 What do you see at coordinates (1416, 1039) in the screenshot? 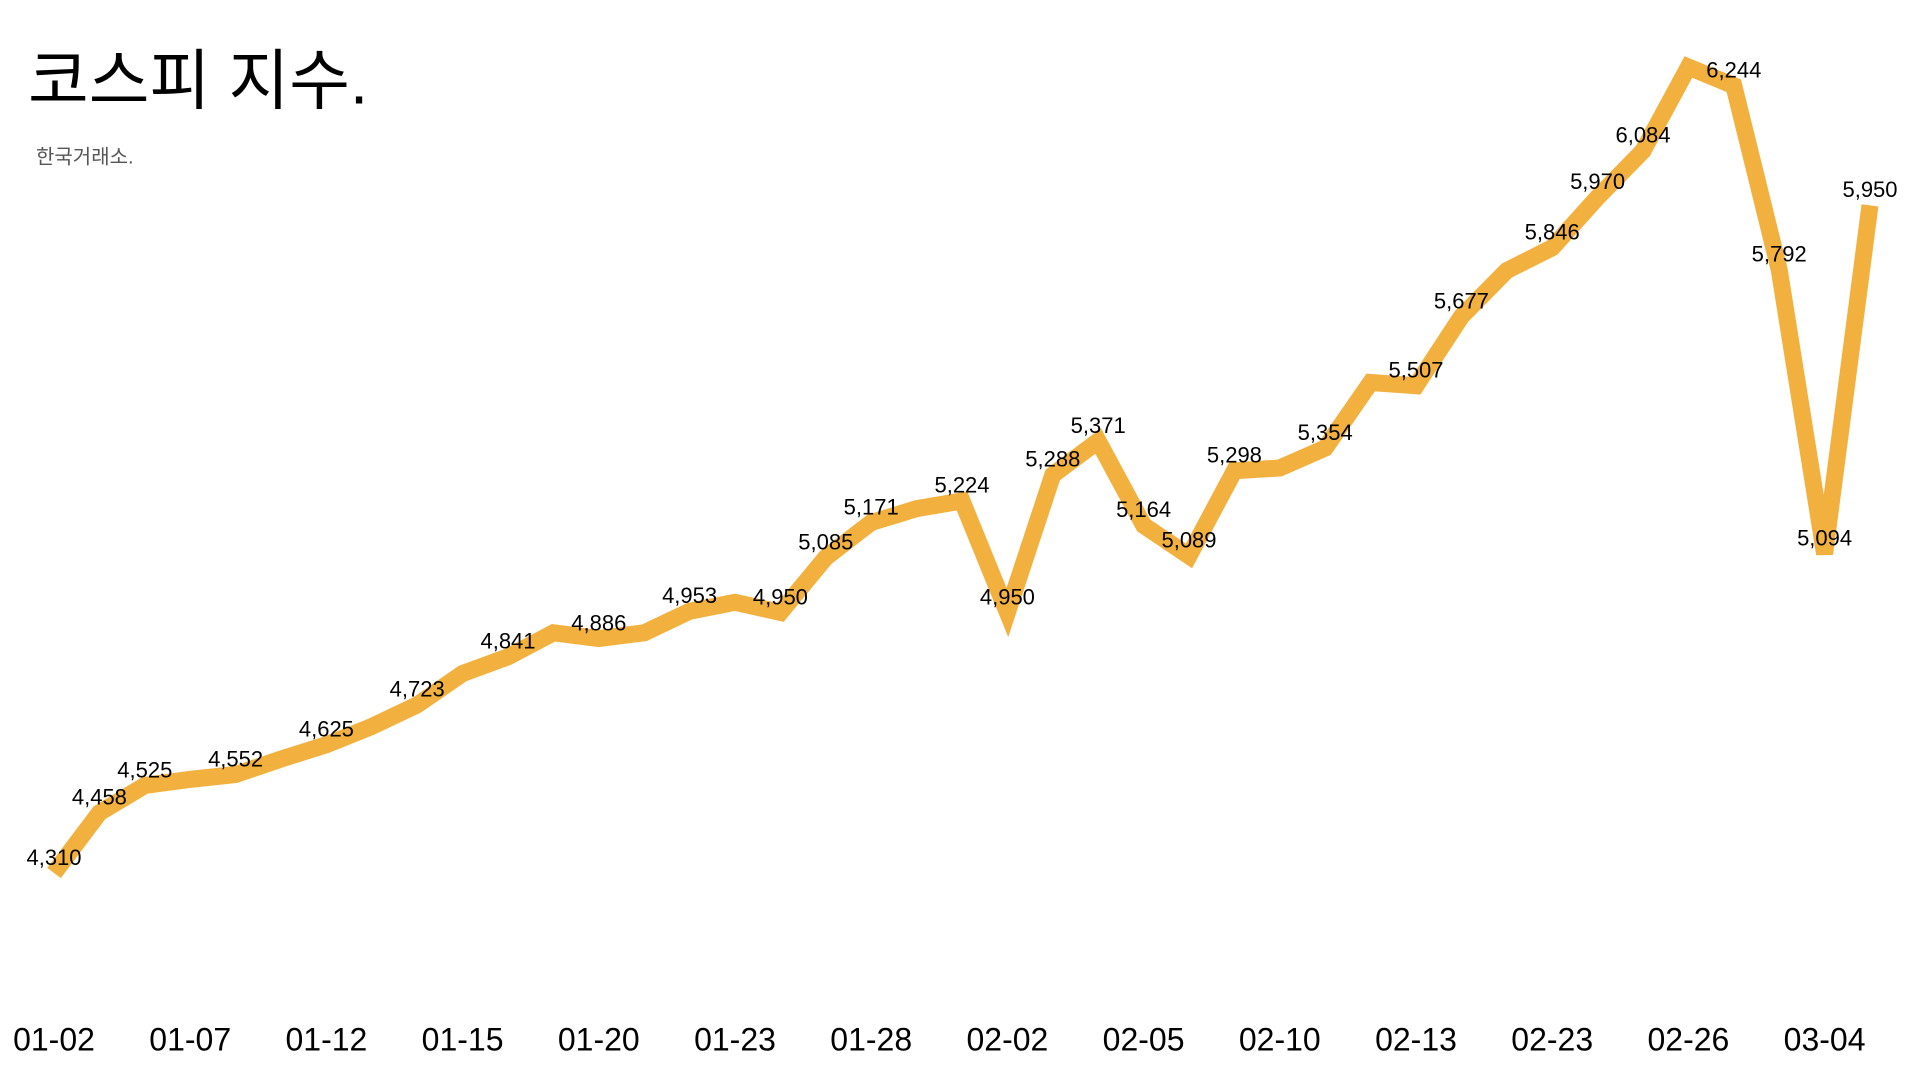
I see `x-tick-label: 02-13` at bounding box center [1416, 1039].